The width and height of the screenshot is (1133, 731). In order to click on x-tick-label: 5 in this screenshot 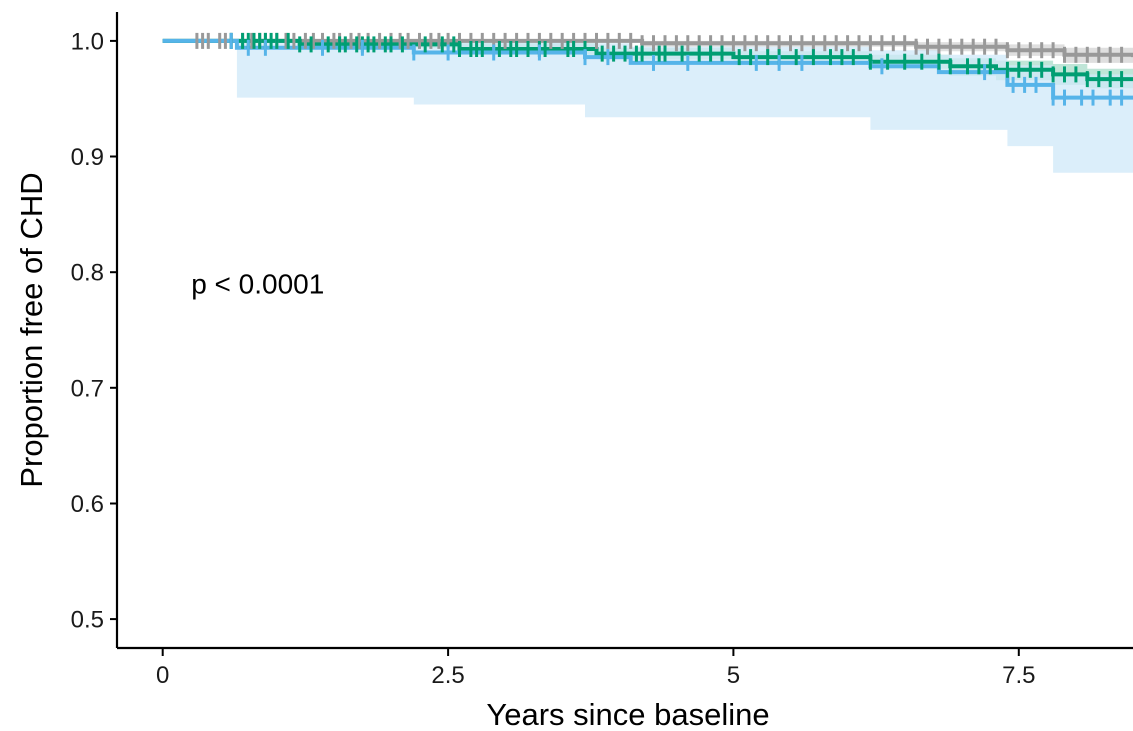, I will do `click(733, 675)`.